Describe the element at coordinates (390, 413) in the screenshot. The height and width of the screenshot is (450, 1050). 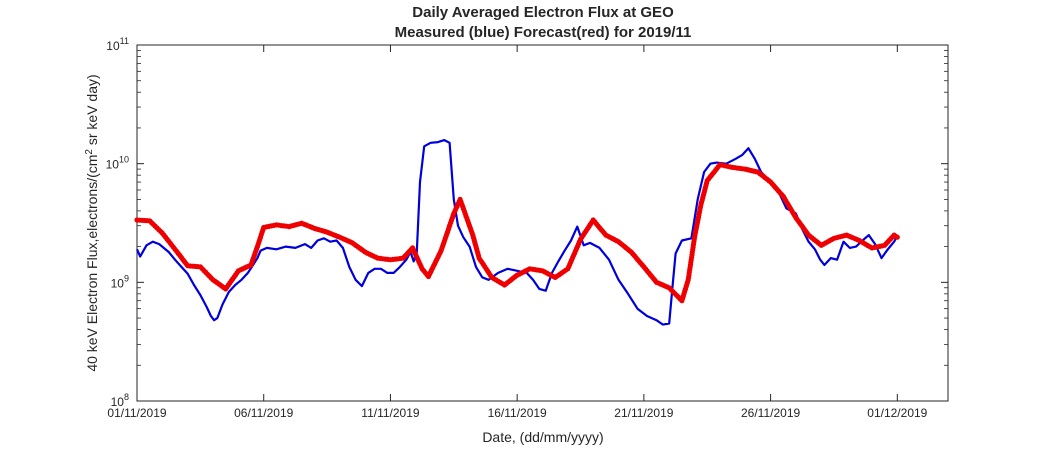
I see `x-tick-label: 11/11/2019` at that location.